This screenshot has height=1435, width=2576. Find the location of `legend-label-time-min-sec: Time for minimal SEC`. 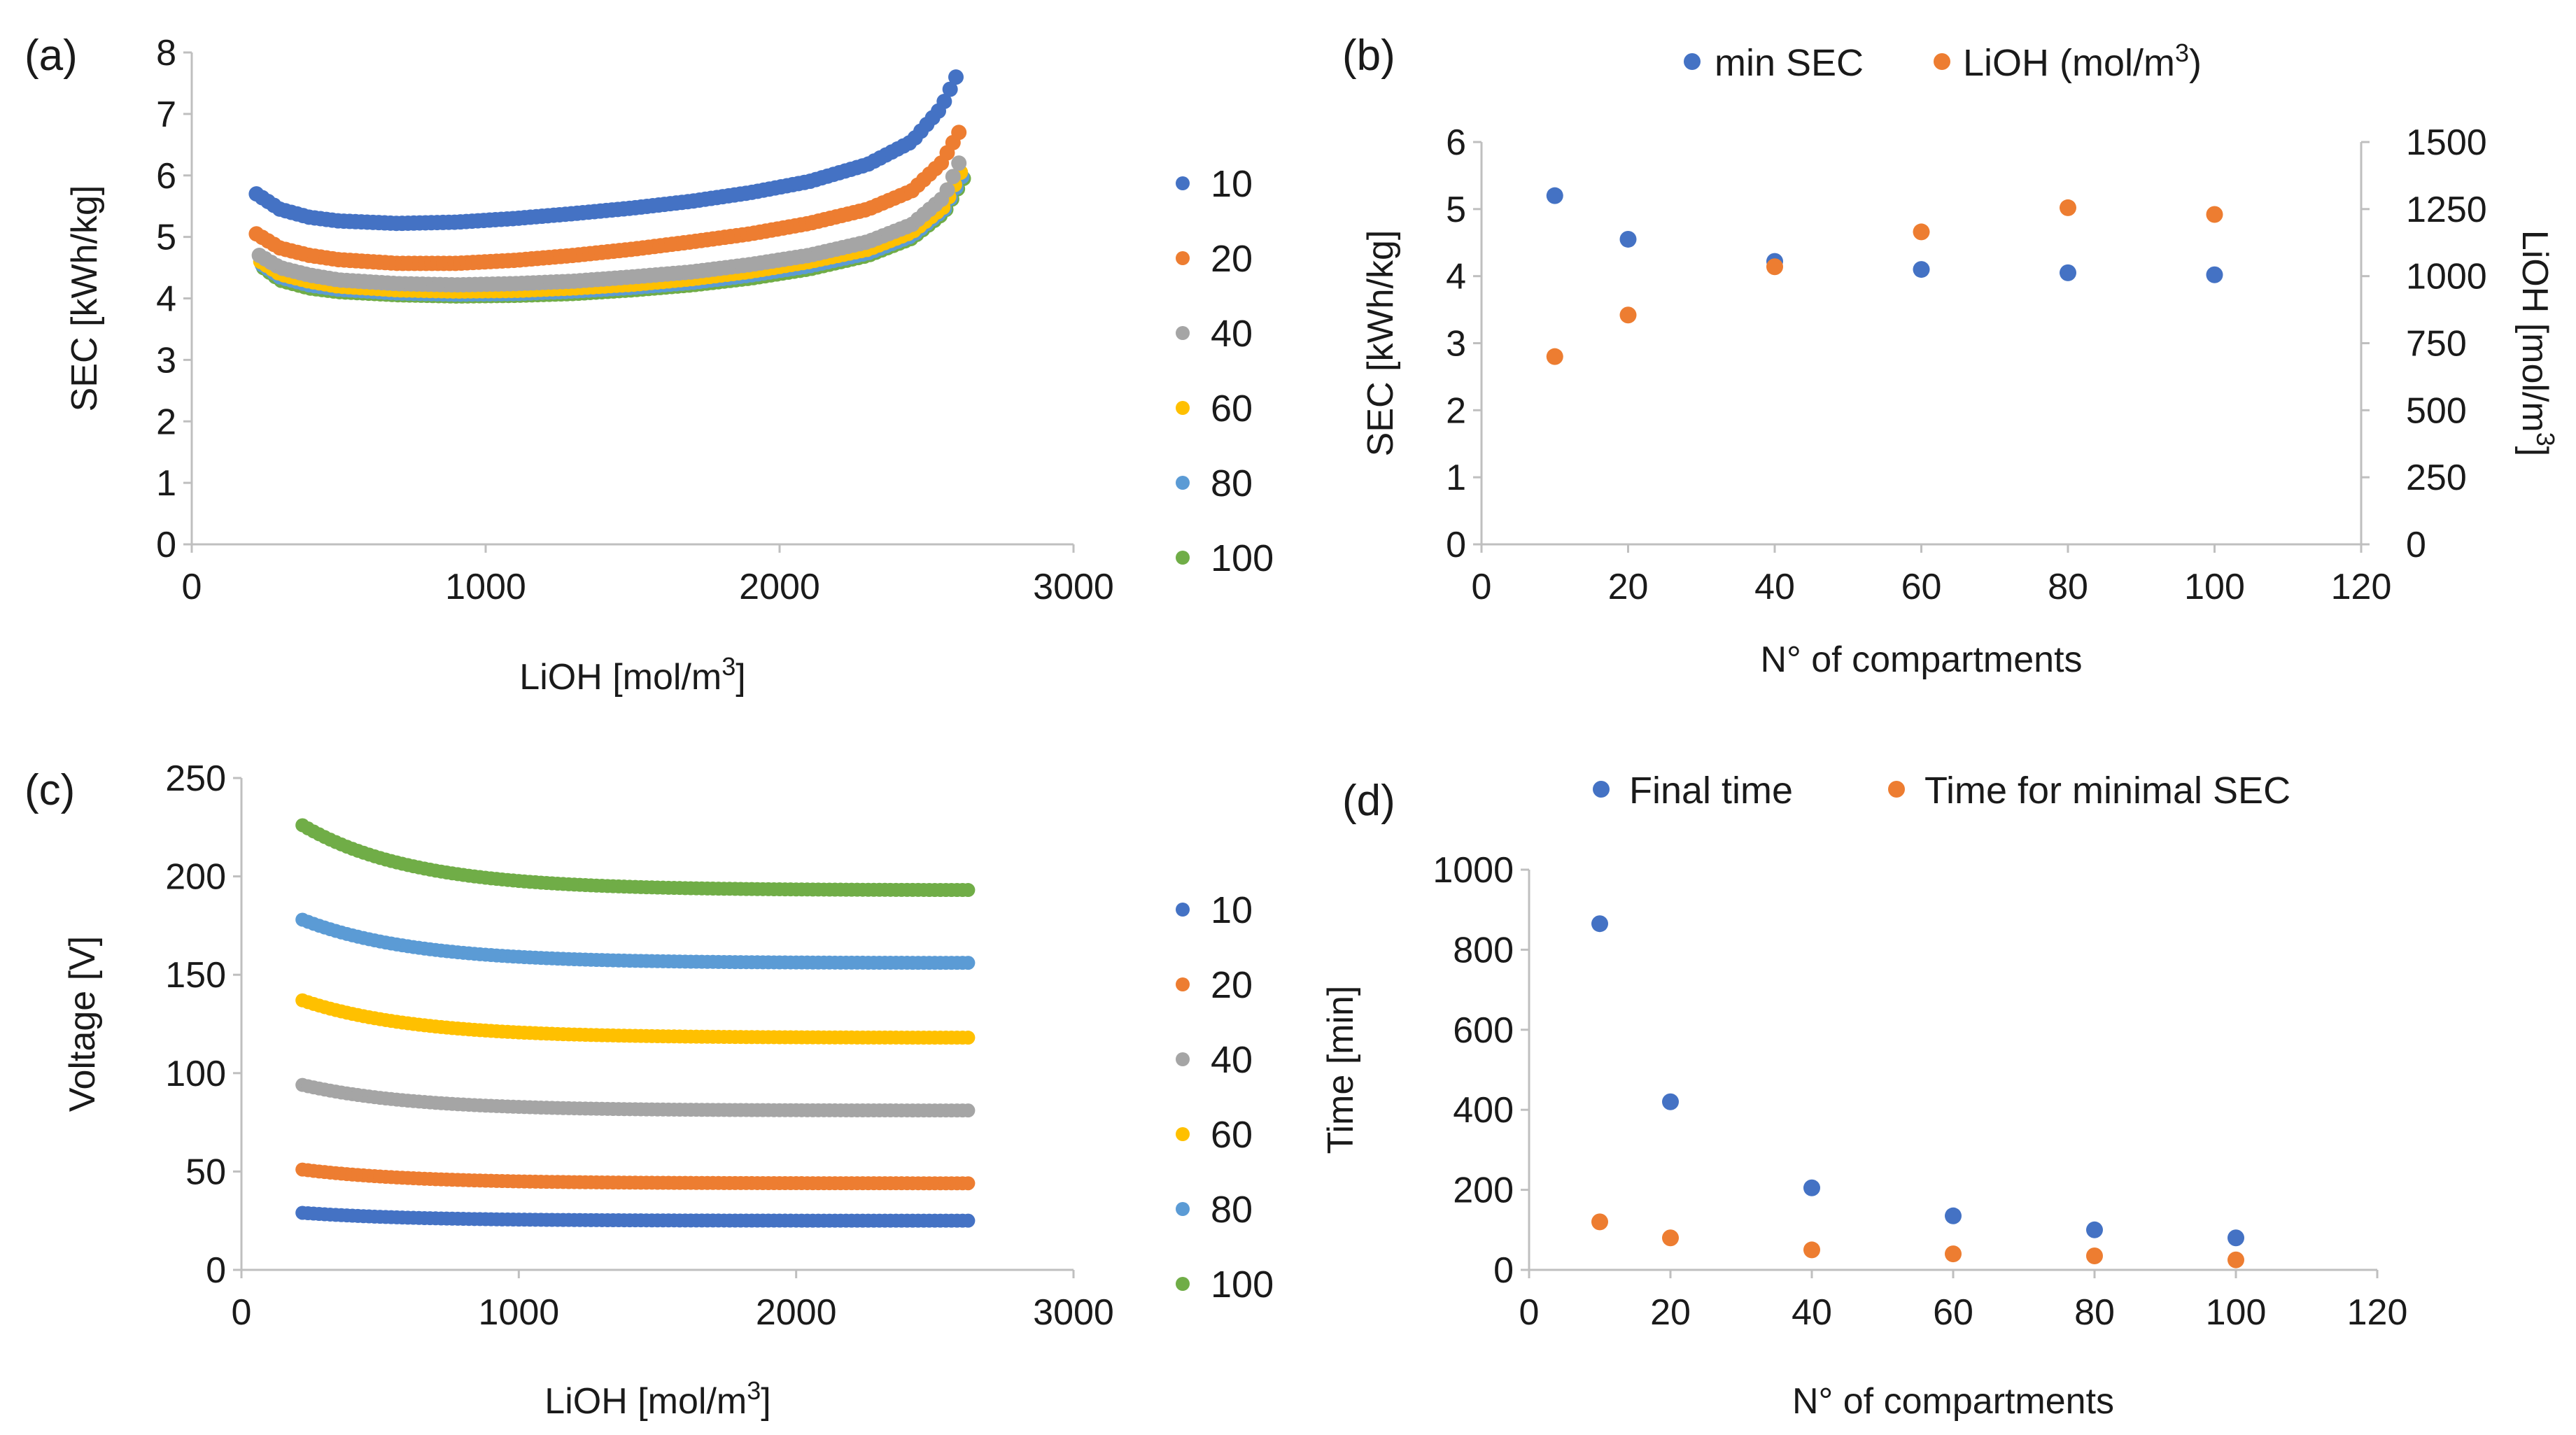

legend-label-time-min-sec: Time for minimal SEC is located at coordinates (2107, 791).